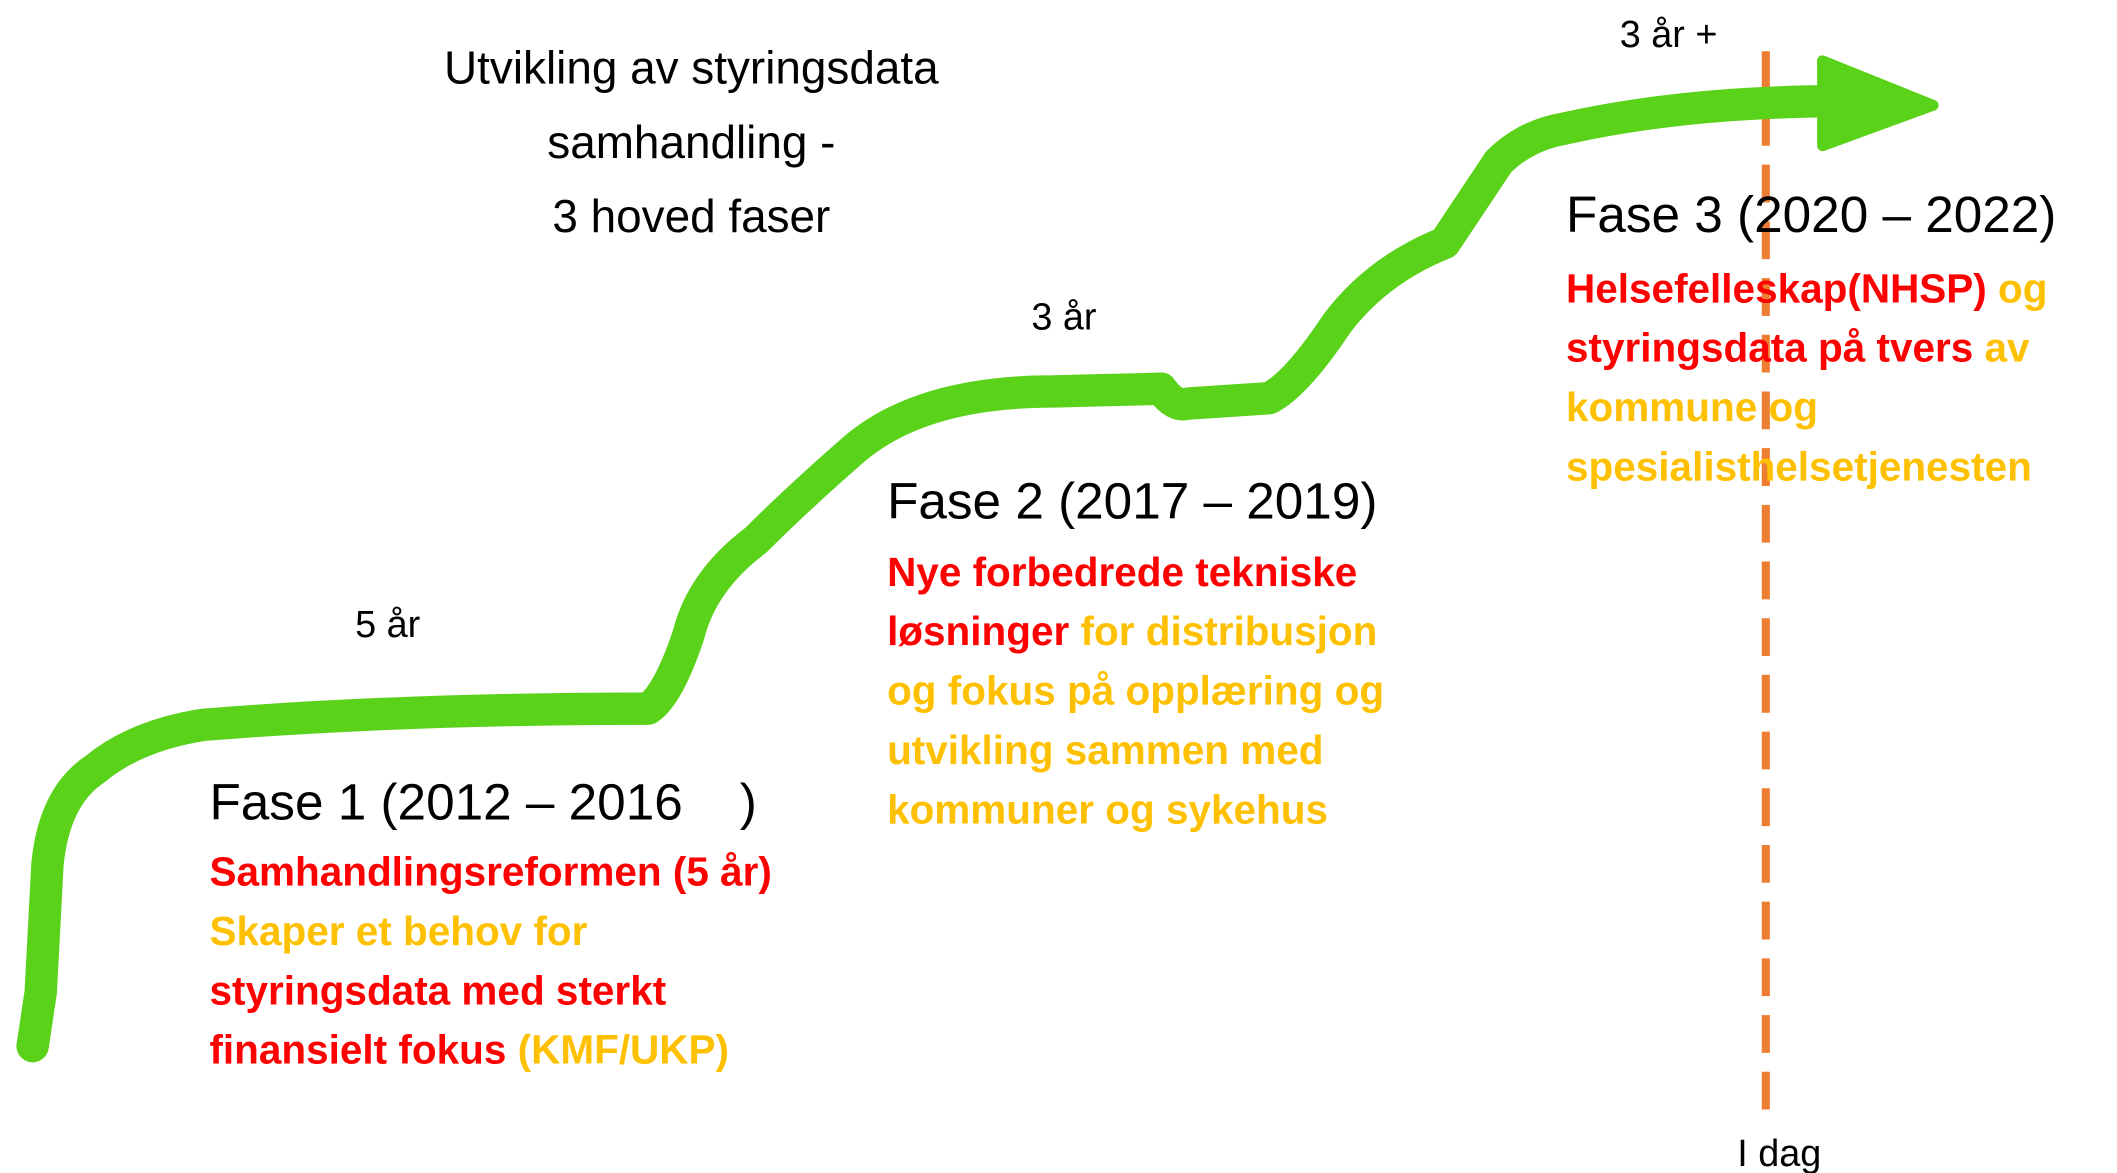 The width and height of the screenshot is (2117, 1173). I want to click on phase-line: finansielt fokus (KMF/UKP), so click(469, 1050).